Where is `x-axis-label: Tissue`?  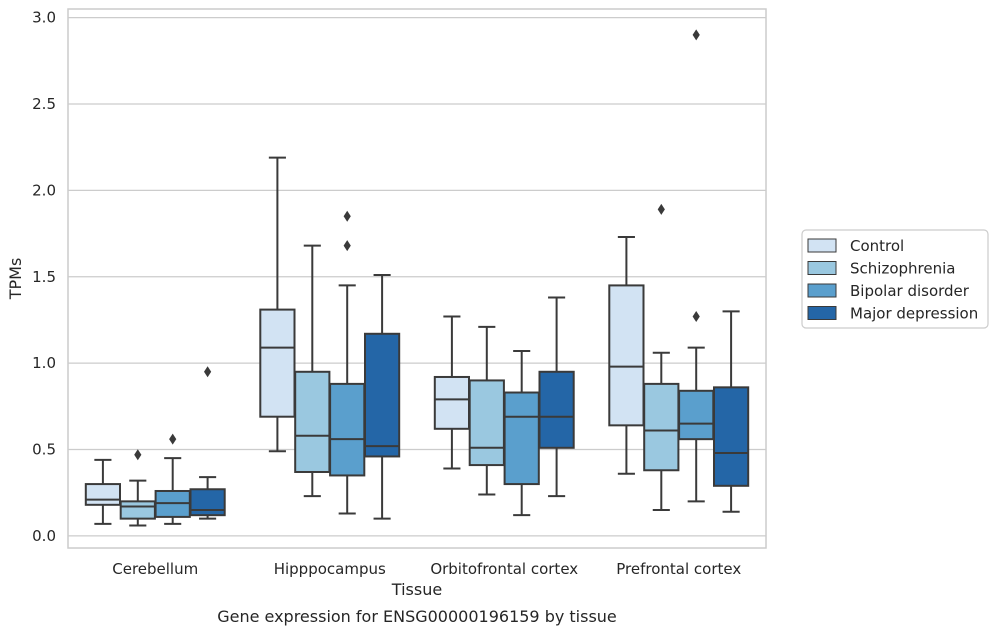 x-axis-label: Tissue is located at coordinates (416, 589).